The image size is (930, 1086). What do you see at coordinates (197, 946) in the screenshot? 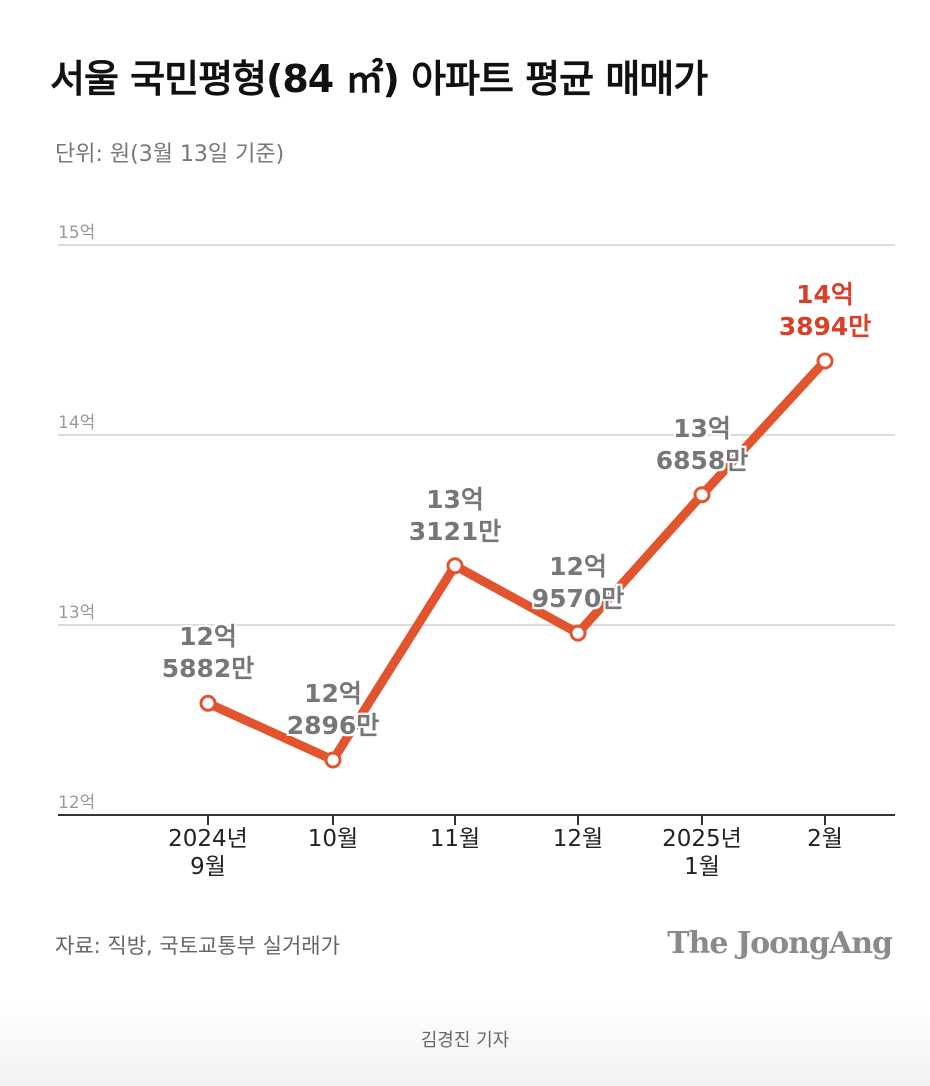
I see `source: 자료: 직방, 국토교통부 실거래가` at bounding box center [197, 946].